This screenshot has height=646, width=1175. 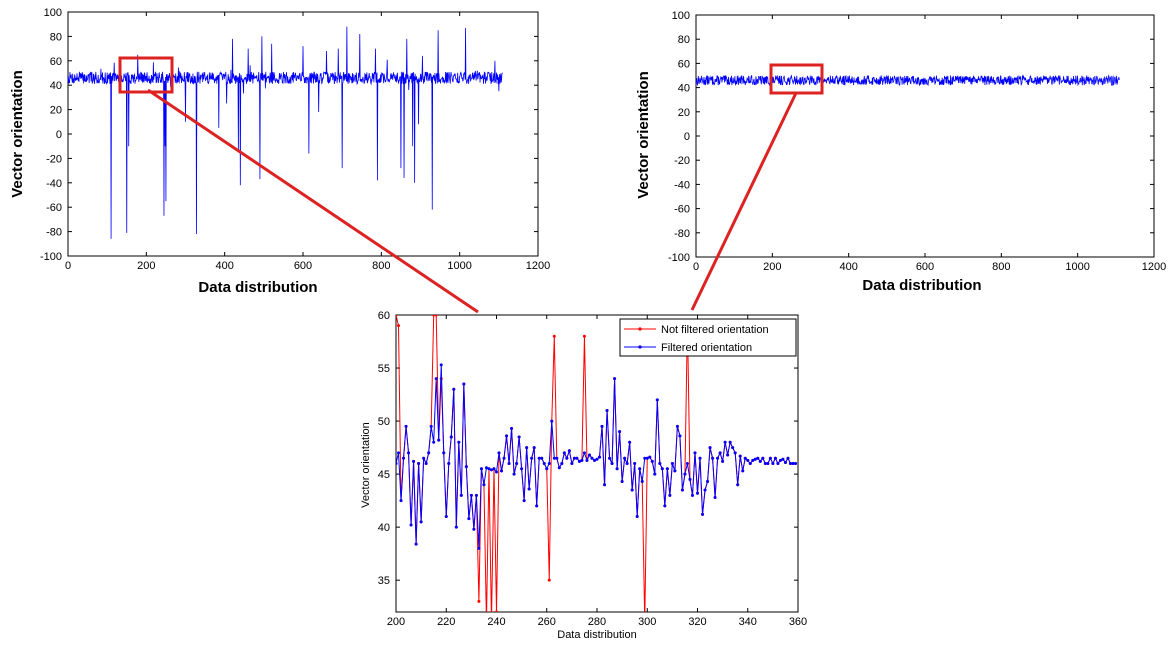 What do you see at coordinates (146, 266) in the screenshot?
I see `x-tick-label: 200` at bounding box center [146, 266].